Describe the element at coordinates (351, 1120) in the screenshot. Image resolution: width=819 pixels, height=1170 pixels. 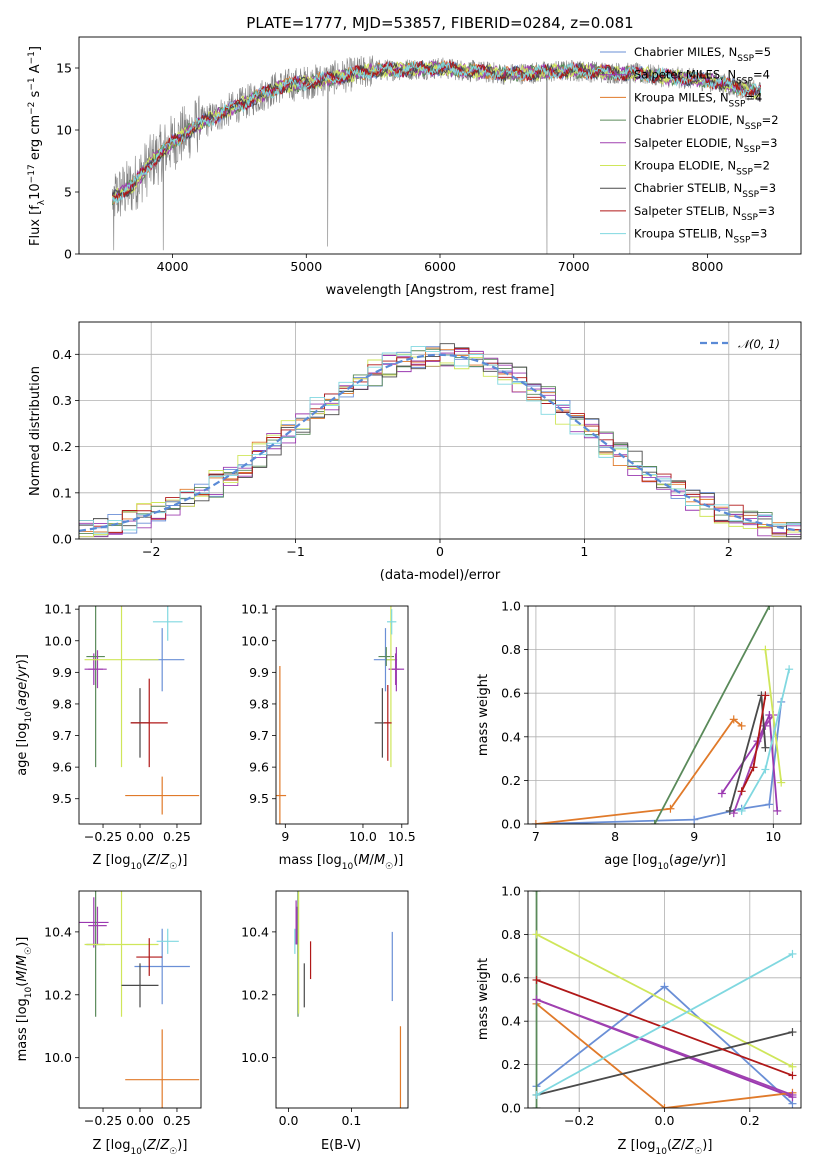
I see `x-tick-label: 0.1` at that location.